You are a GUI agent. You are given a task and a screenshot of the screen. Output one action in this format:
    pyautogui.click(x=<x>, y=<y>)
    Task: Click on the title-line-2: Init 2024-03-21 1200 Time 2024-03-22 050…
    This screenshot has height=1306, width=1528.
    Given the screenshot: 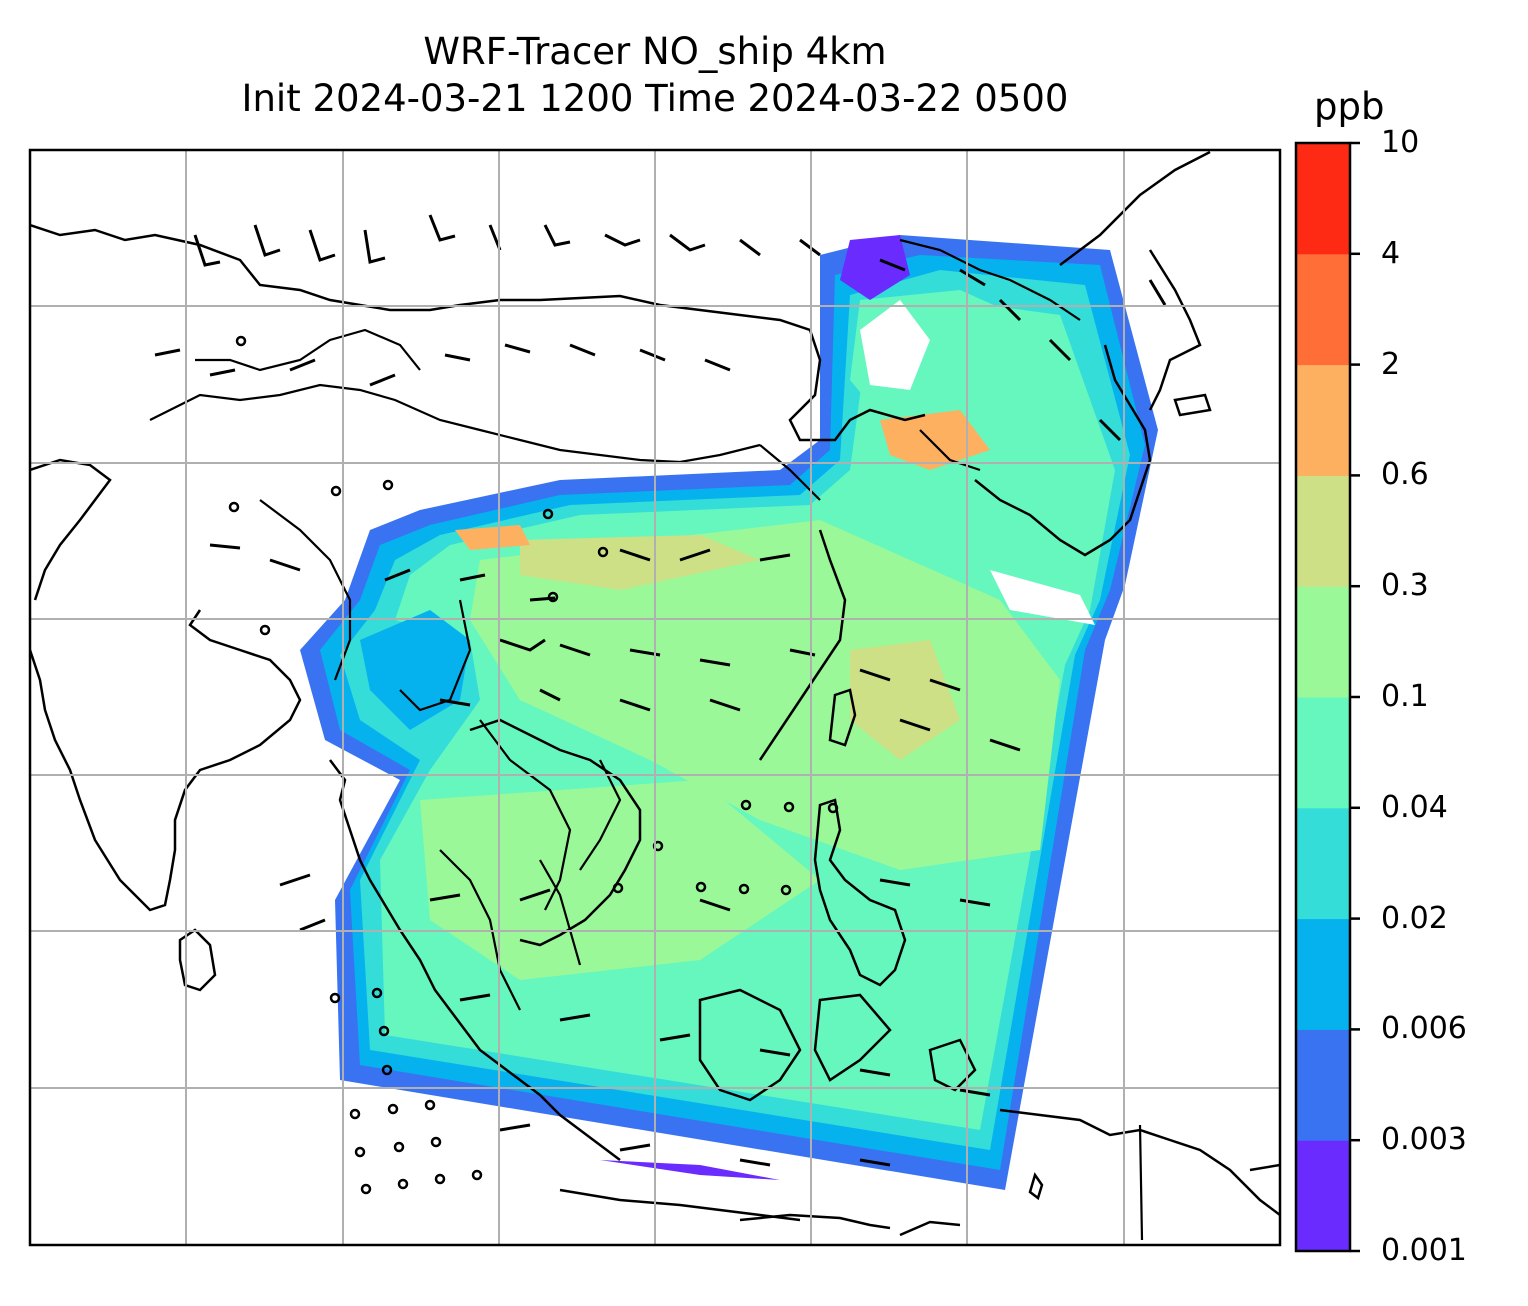 What is the action you would take?
    pyautogui.click(x=655, y=98)
    